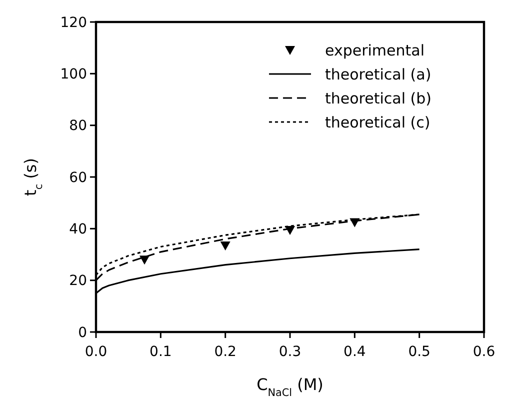 This screenshot has width=511, height=412. What do you see at coordinates (78, 230) in the screenshot?
I see `y-tick-label: 40` at bounding box center [78, 230].